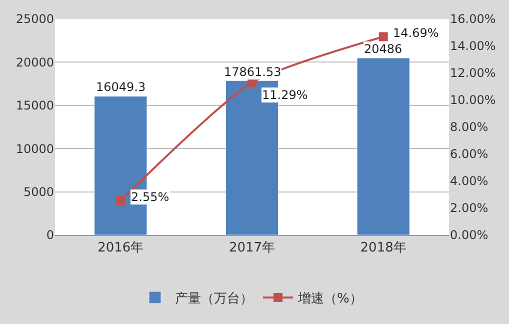 The height and width of the screenshot is (324, 509). What do you see at coordinates (121, 248) in the screenshot?
I see `x-tick-label: 2016年` at bounding box center [121, 248].